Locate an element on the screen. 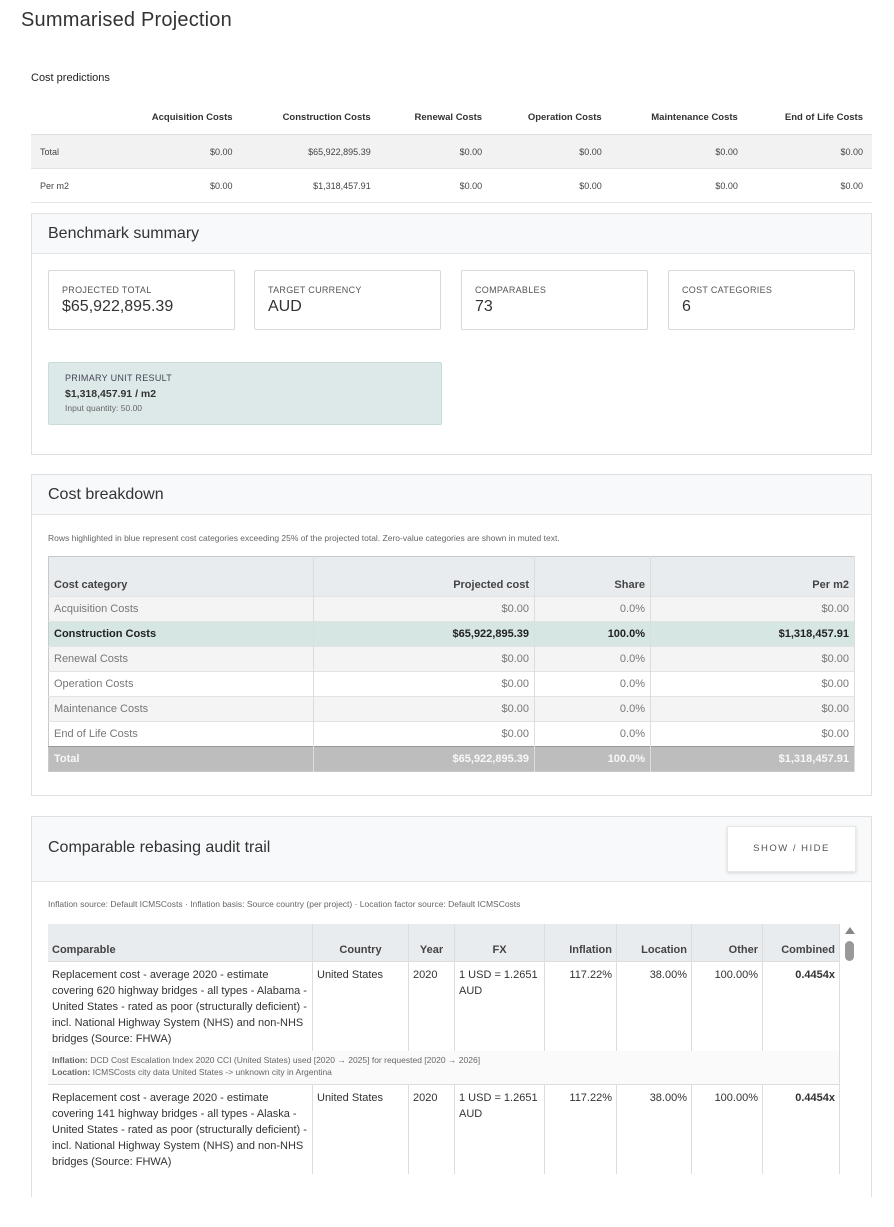 The height and width of the screenshot is (1227, 894). panel-header: Cost breakdown is located at coordinates (451, 495).